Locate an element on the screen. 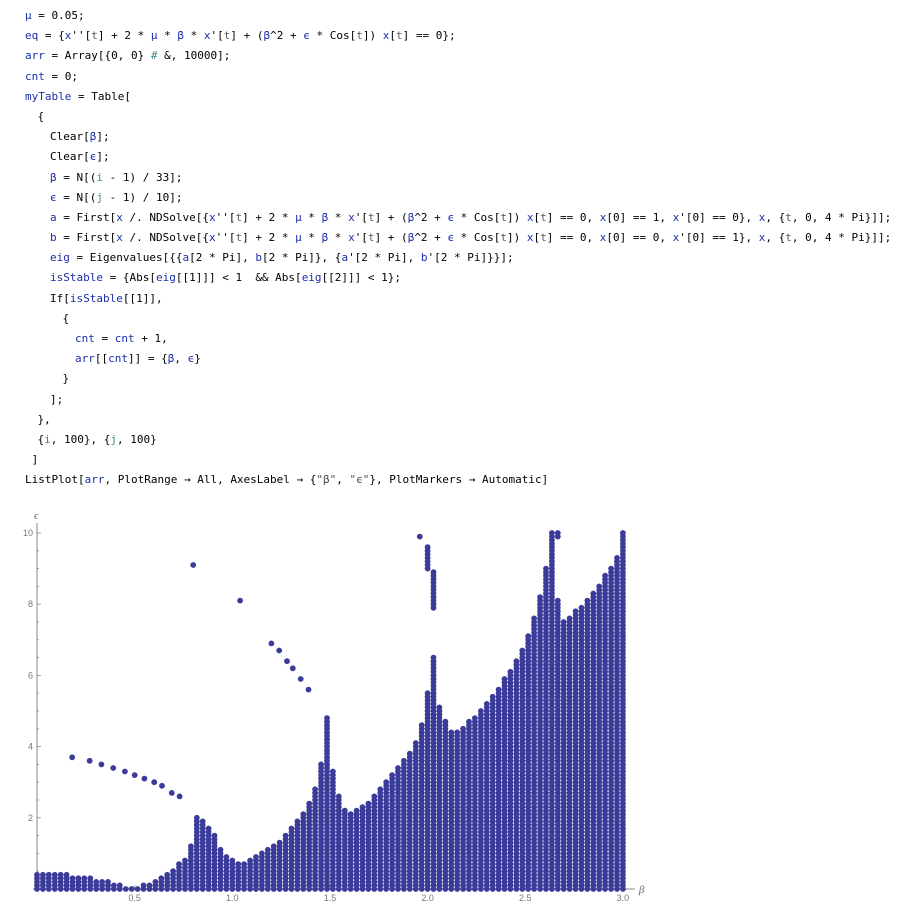 This screenshot has height=907, width=915. code-token: , 100}, { is located at coordinates (80, 439).